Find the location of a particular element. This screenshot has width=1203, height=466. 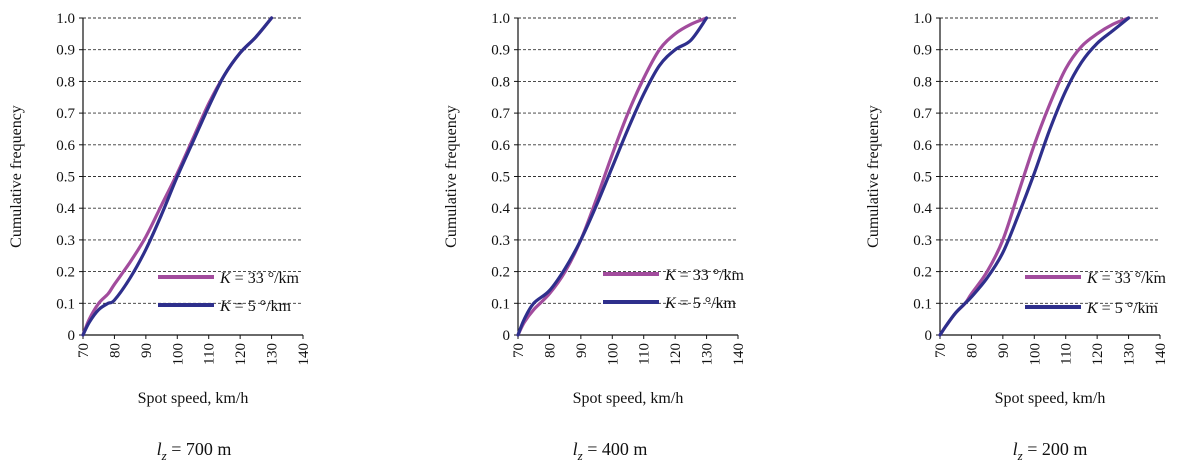

panel-caption: lz = 200 m is located at coordinates (1050, 451).